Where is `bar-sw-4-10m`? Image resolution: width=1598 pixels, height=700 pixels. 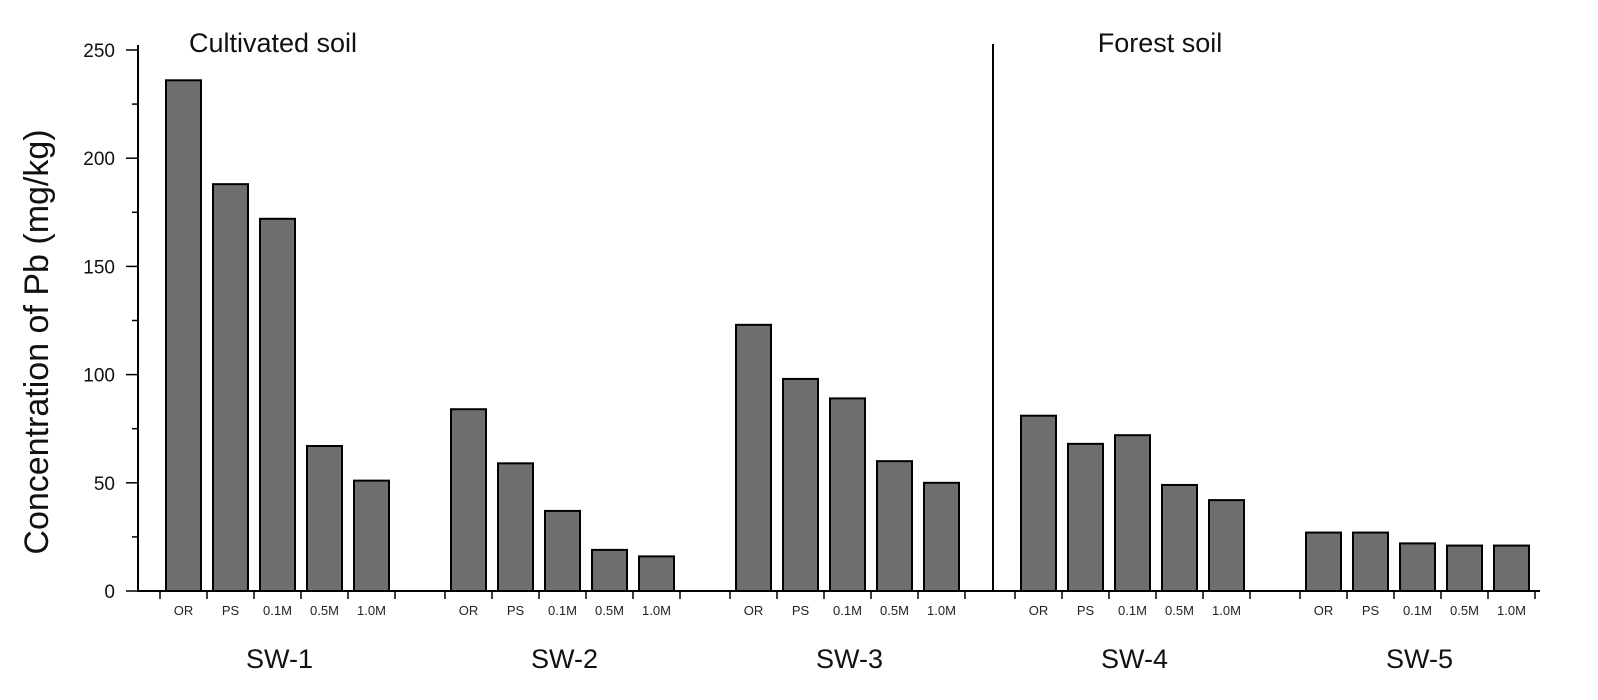 bar-sw-4-10m is located at coordinates (1226, 545).